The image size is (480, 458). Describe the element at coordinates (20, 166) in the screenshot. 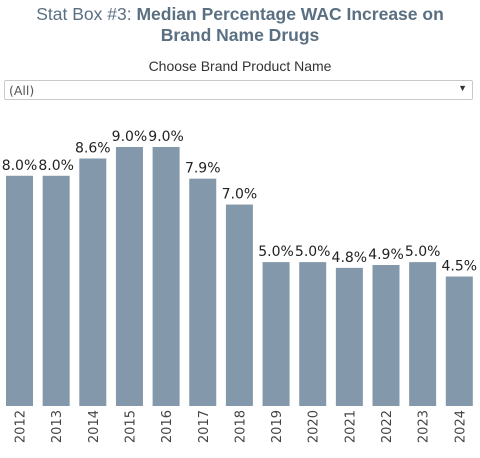

I see `data-label-2012: 8.0%` at that location.